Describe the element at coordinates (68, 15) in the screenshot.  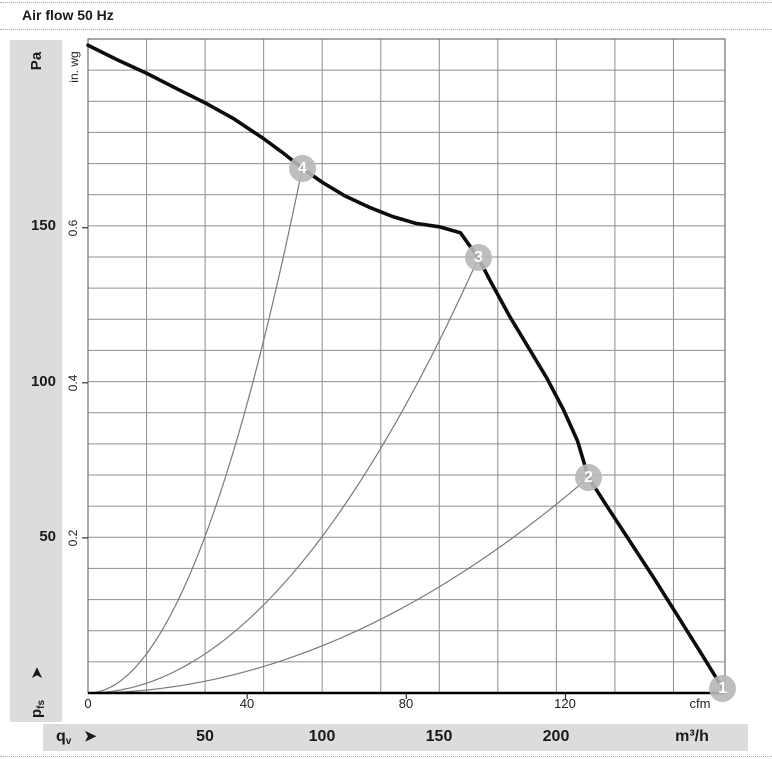
I see `page-title: Air flow 50 Hz` at that location.